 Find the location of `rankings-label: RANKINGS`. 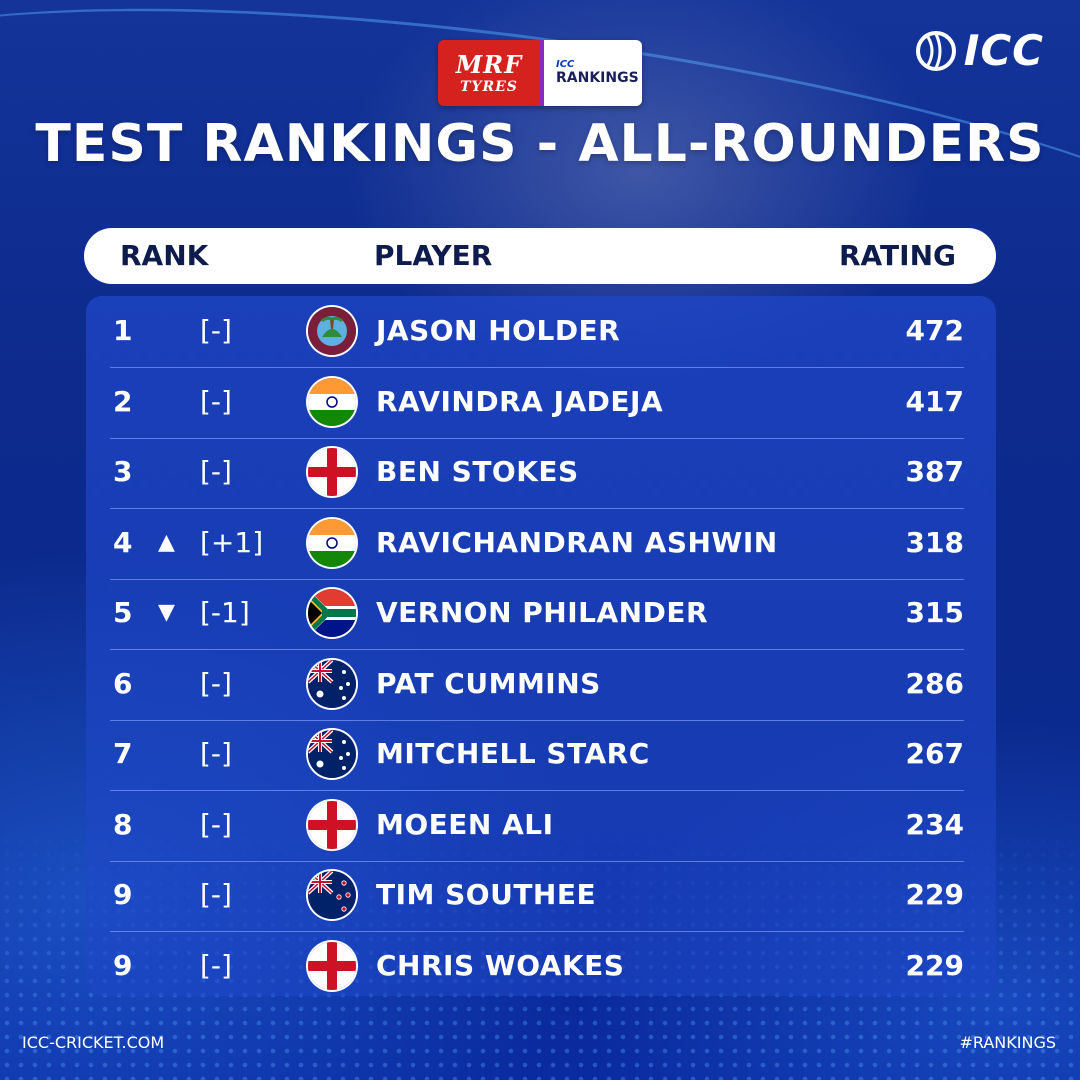

rankings-label: RANKINGS is located at coordinates (597, 77).